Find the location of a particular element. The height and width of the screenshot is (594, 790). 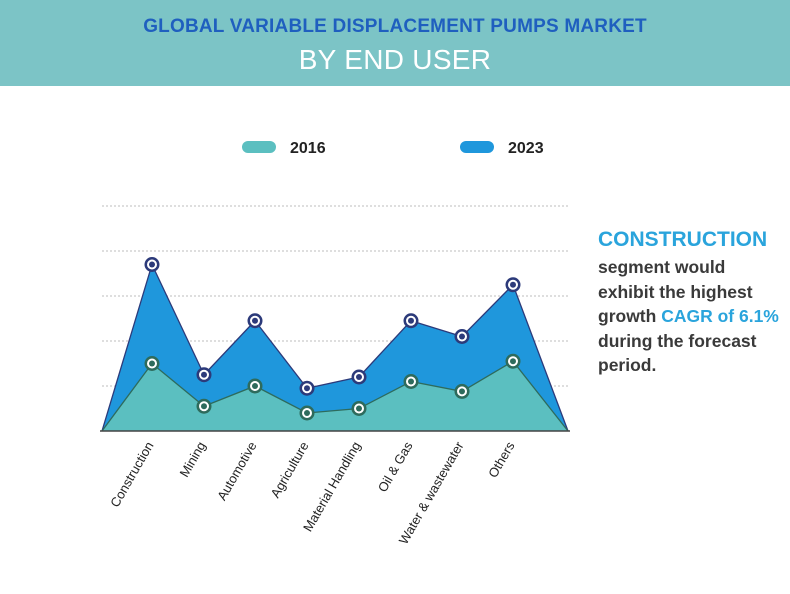

series-area-2016 is located at coordinates (335, 396).